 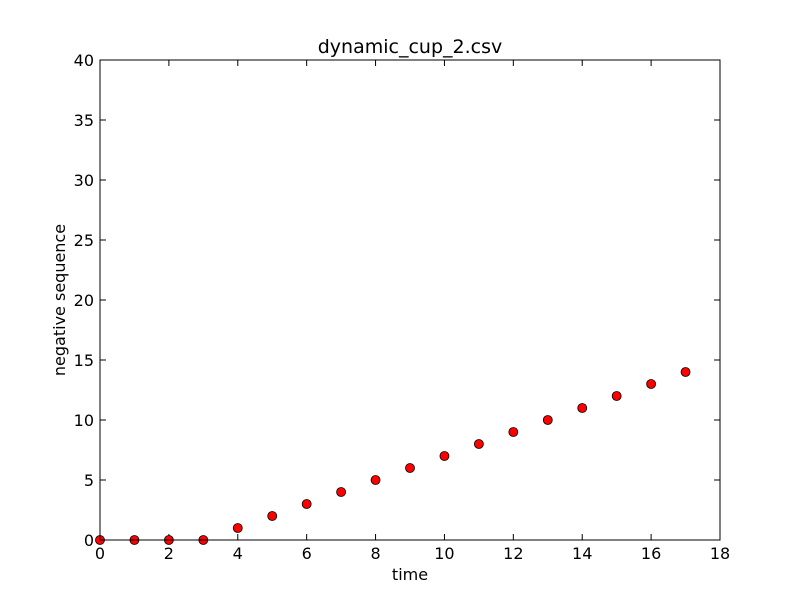 I want to click on x-tick-label: 4, so click(x=238, y=553).